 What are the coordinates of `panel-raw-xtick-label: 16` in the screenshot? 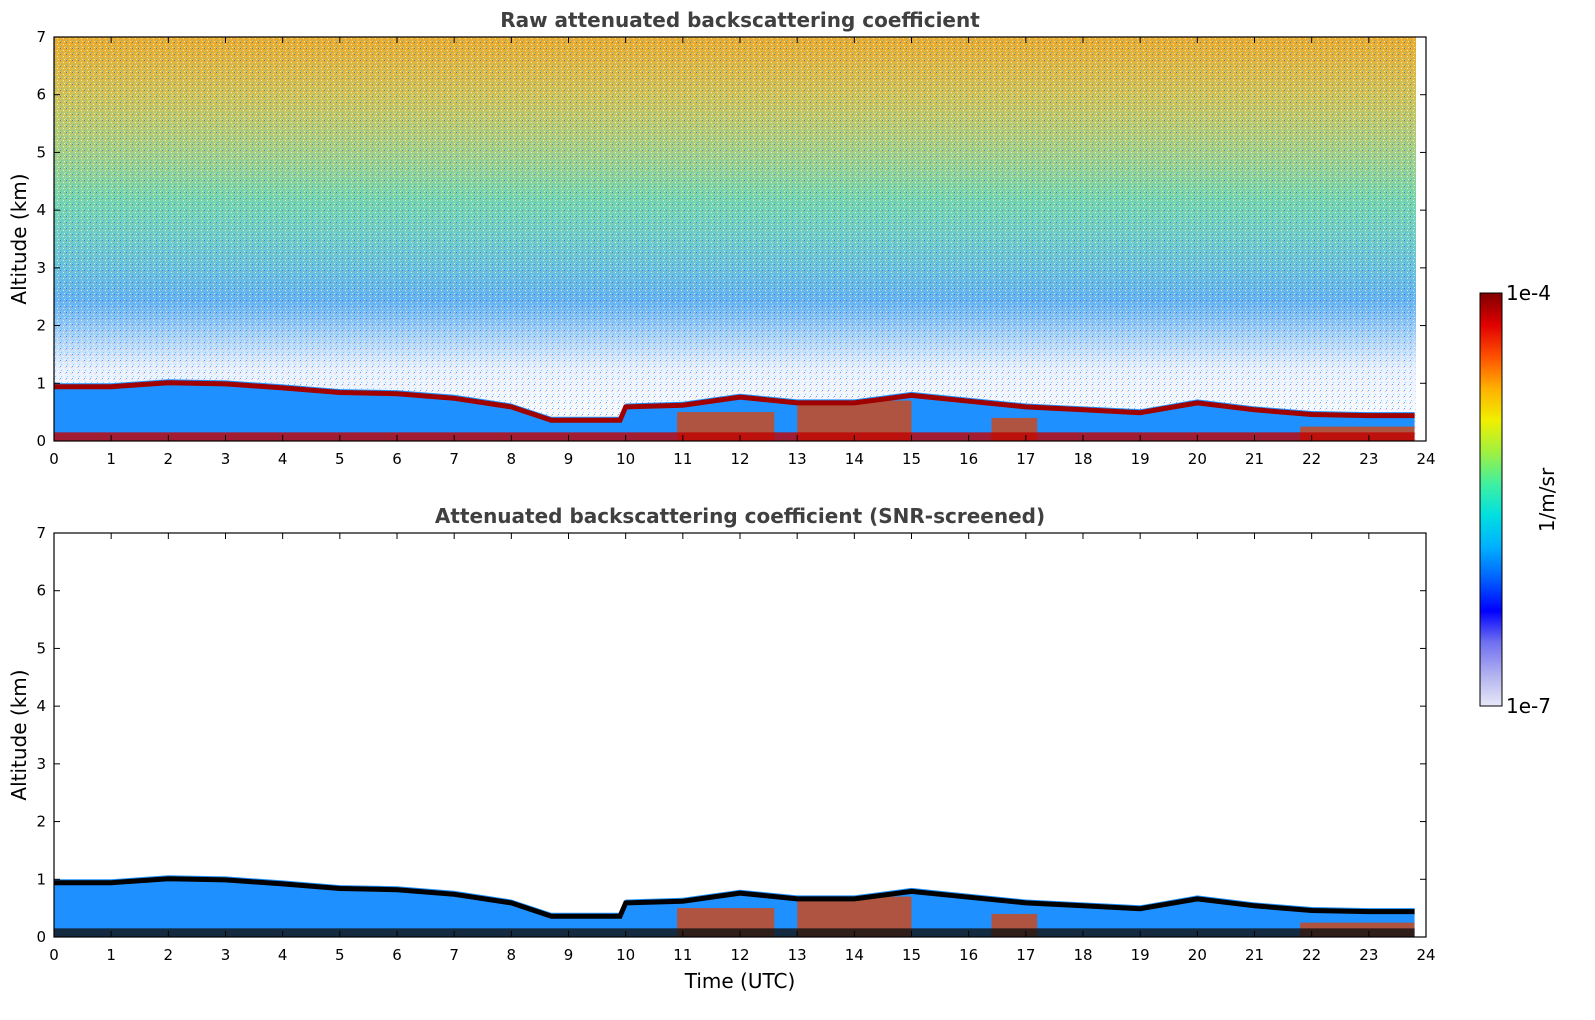 It's located at (968, 459).